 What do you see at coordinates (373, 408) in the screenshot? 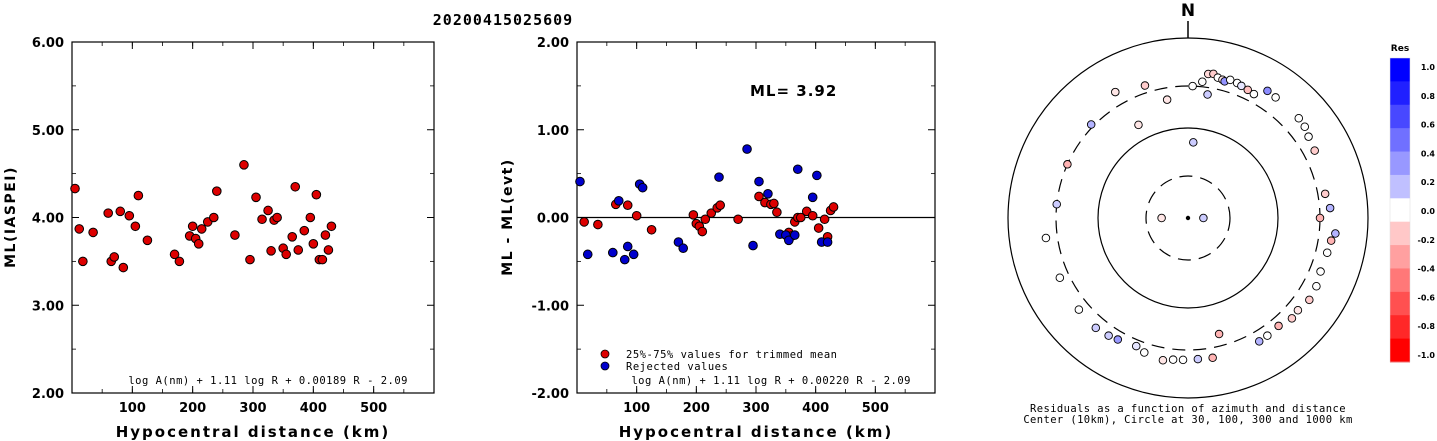
I see `x-tick-label: 500` at bounding box center [373, 408].